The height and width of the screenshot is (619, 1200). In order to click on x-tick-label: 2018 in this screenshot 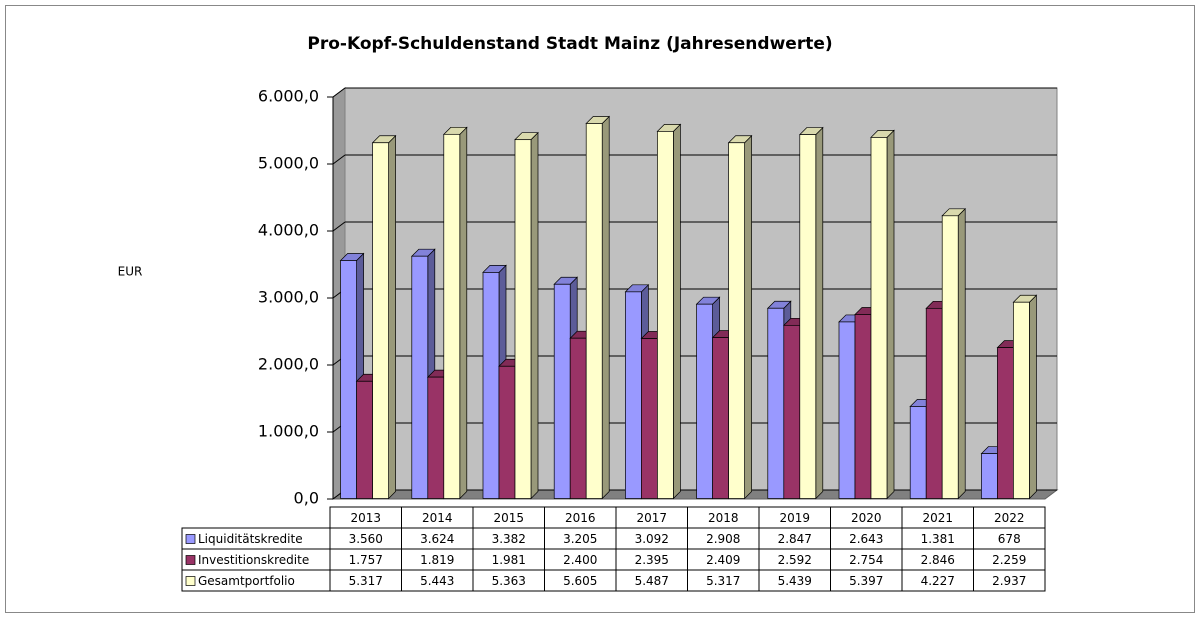, I will do `click(723, 518)`.